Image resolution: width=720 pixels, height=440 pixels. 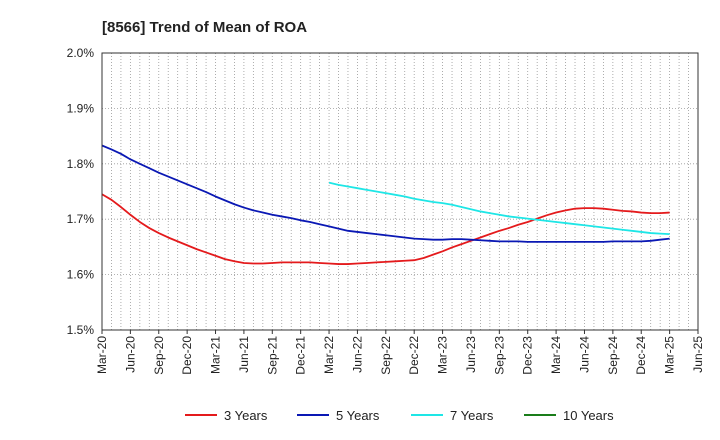 I want to click on legend: 3 Years 5 Years 7 Years 10 Years, so click(x=399, y=415).